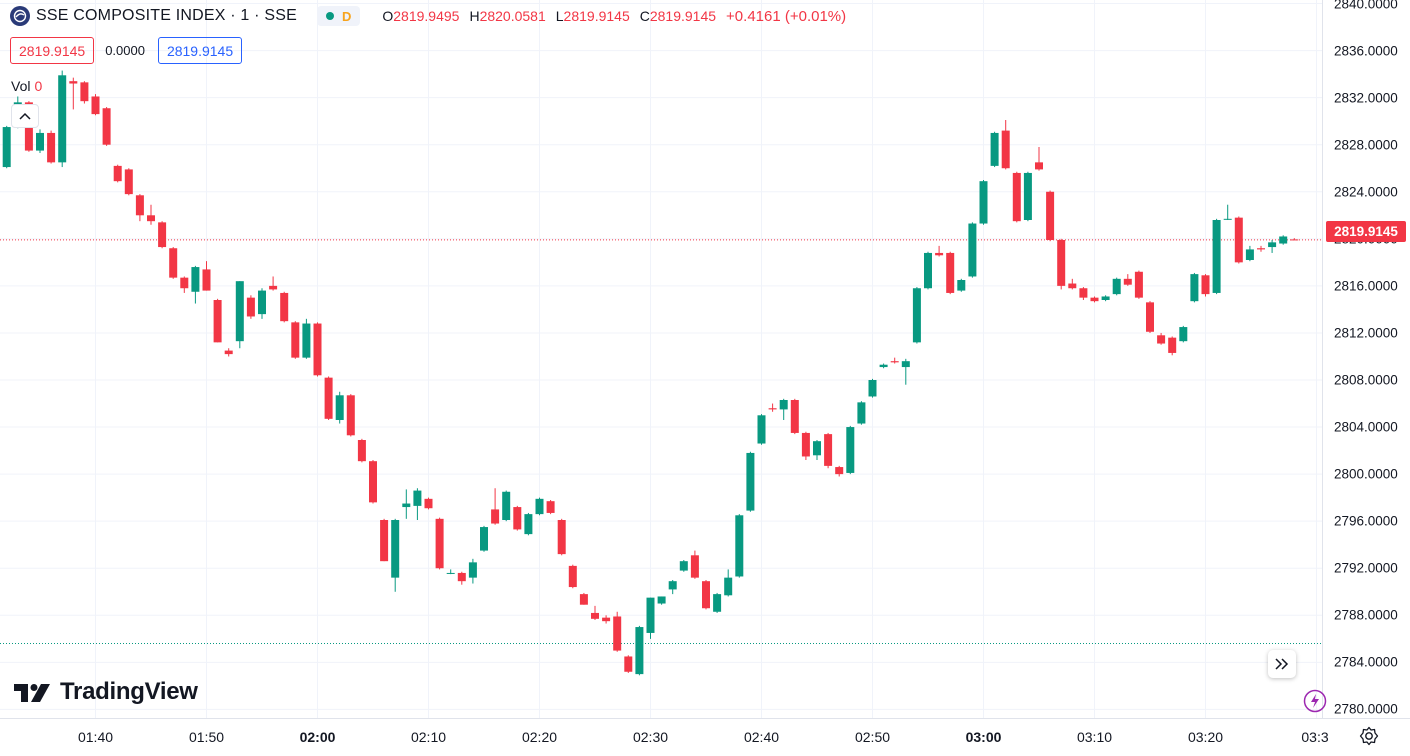 The image size is (1410, 756). Describe the element at coordinates (166, 15) in the screenshot. I see `symbol-title: SSE COMPOSITE INDEX · 1 · SSE` at that location.